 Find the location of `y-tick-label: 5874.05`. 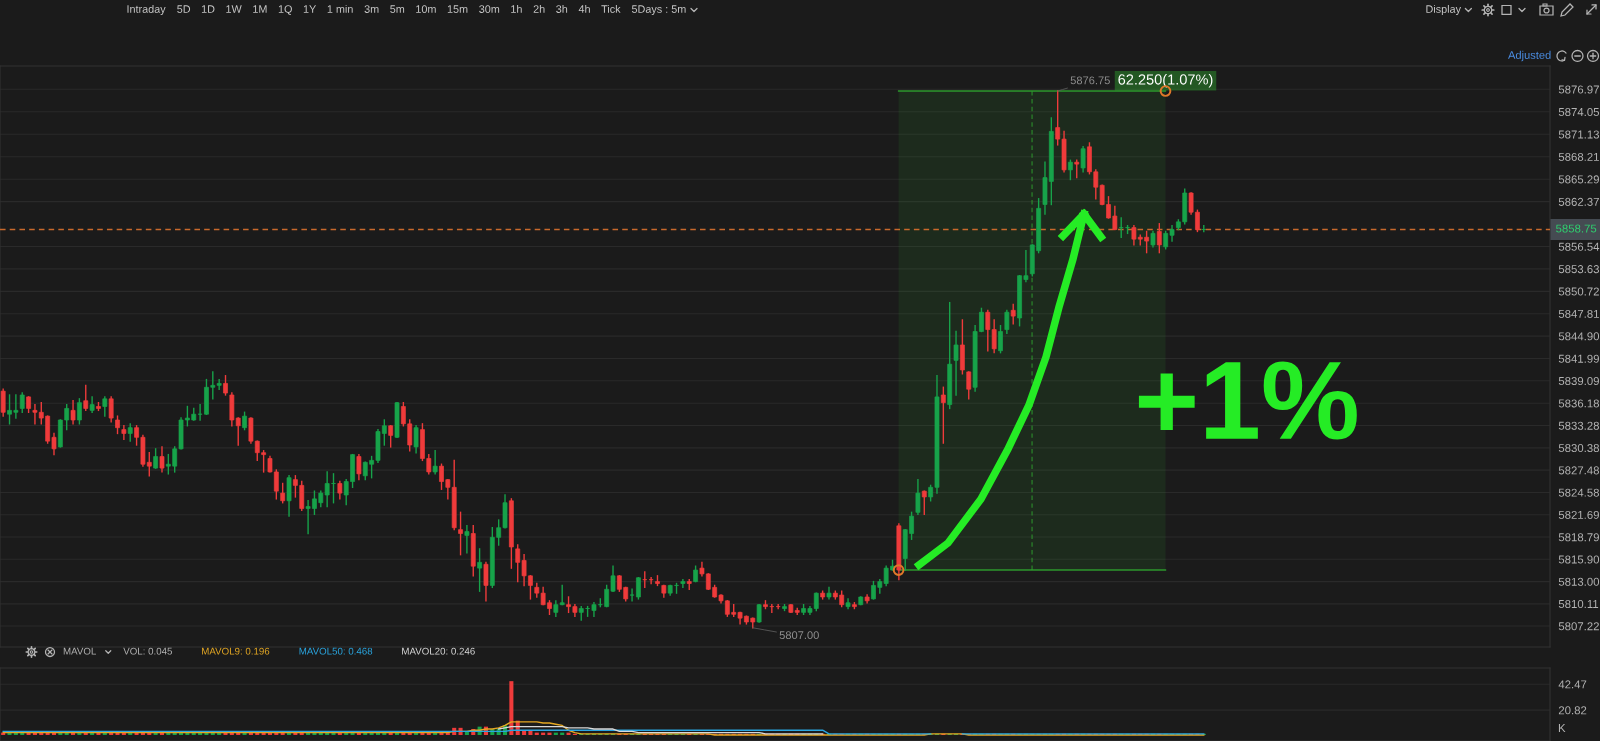

y-tick-label: 5874.05 is located at coordinates (1579, 112).